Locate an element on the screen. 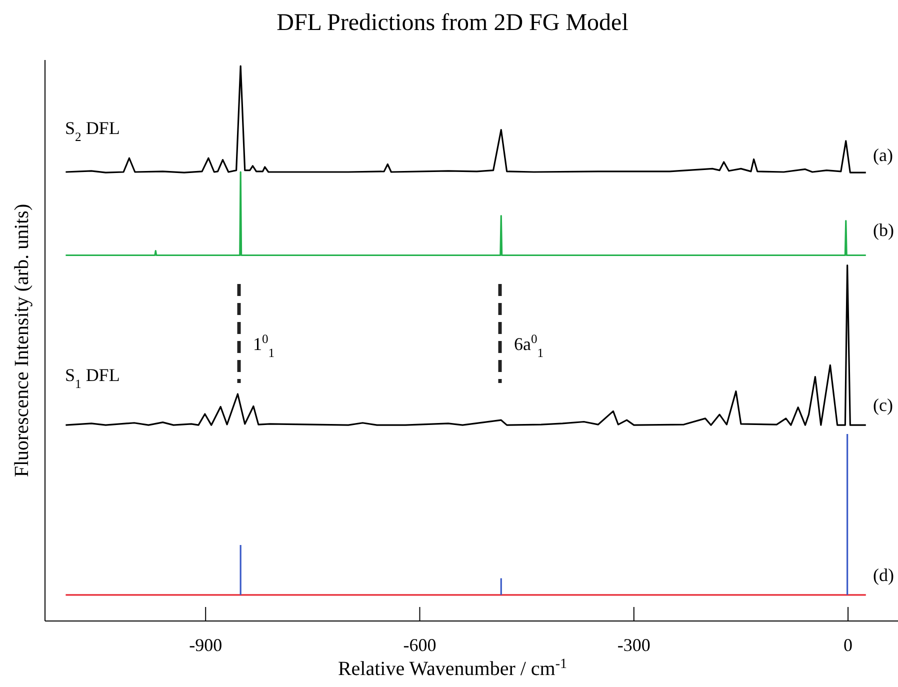 This screenshot has width=898, height=687. annotation: (b) is located at coordinates (883, 230).